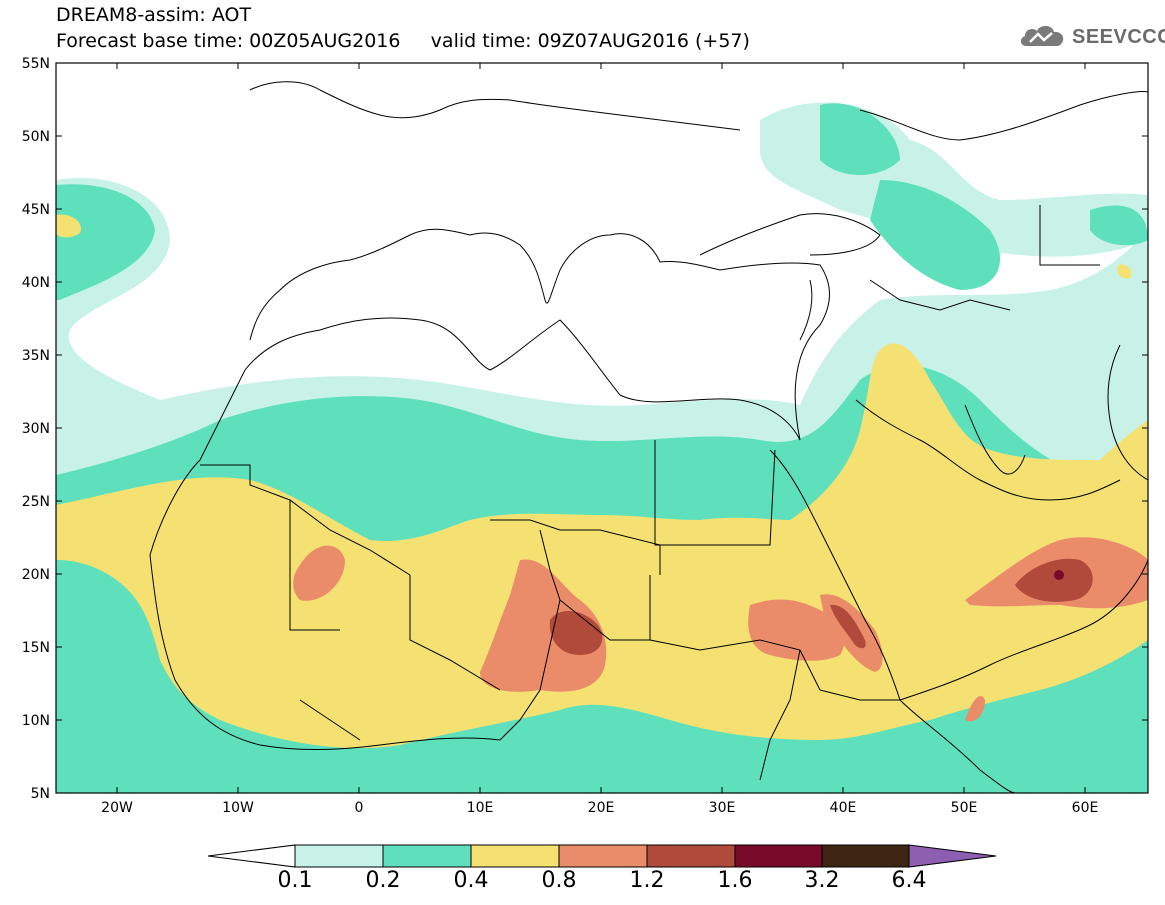  I want to click on map-title: DREAM8-assim: AOT, so click(154, 15).